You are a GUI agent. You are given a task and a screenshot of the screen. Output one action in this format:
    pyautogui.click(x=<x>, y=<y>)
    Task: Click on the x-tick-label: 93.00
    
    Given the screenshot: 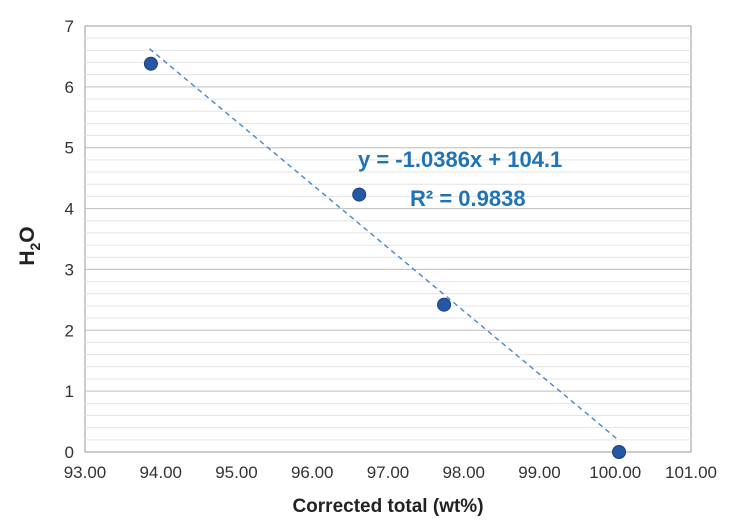 What is the action you would take?
    pyautogui.click(x=85, y=472)
    